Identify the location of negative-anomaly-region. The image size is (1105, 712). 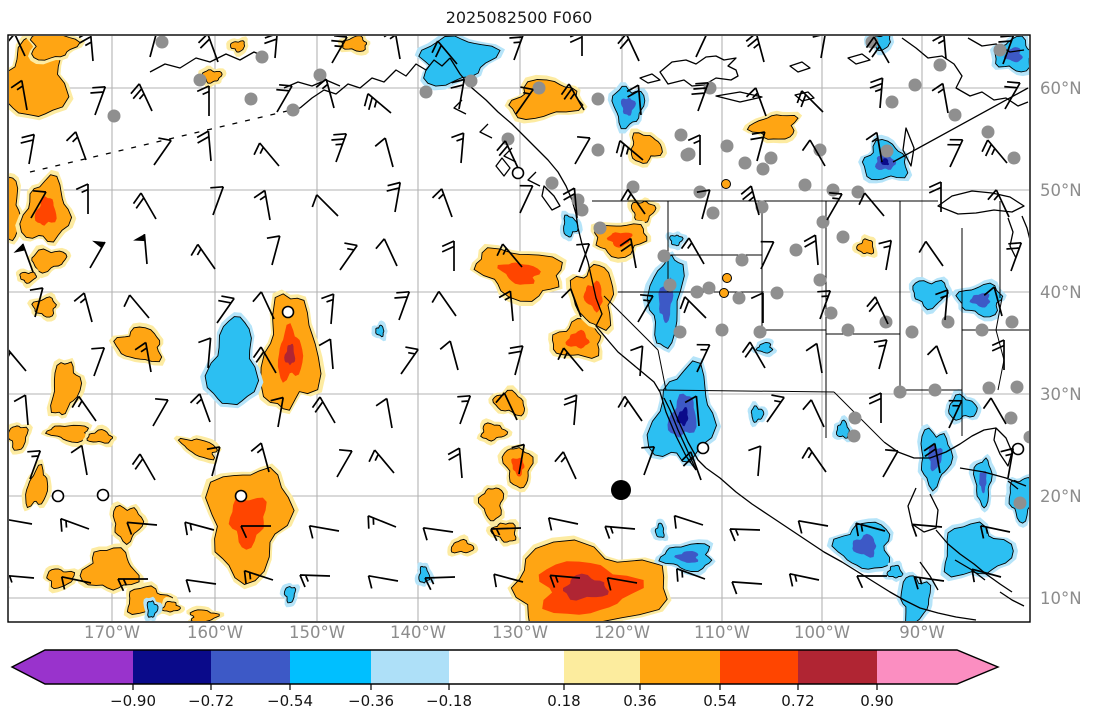
(232, 361).